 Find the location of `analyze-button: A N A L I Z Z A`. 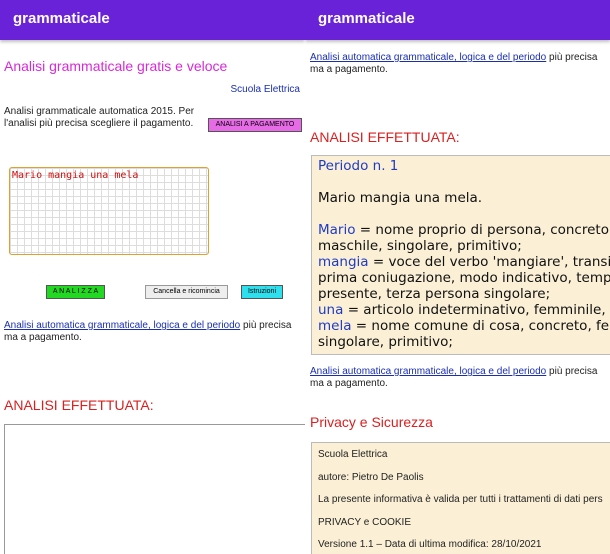

analyze-button: A N A L I Z Z A is located at coordinates (75, 292).